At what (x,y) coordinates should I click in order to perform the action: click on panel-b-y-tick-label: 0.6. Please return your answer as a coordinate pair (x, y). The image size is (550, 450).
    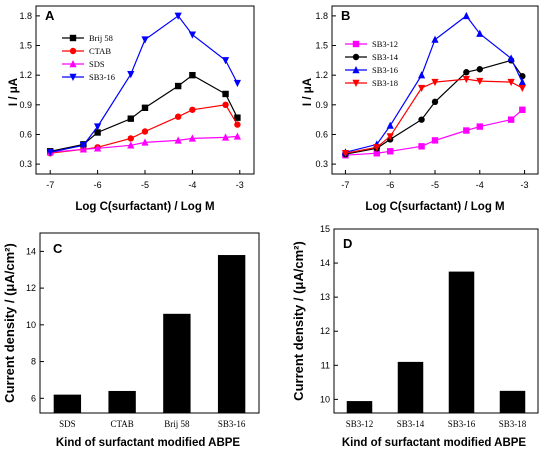
    Looking at the image, I should click on (321, 134).